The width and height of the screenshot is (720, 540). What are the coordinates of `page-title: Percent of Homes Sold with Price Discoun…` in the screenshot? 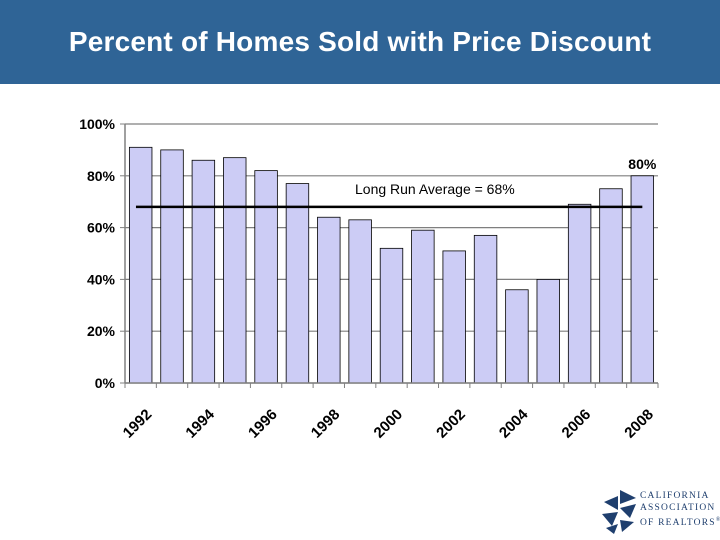 It's located at (360, 41).